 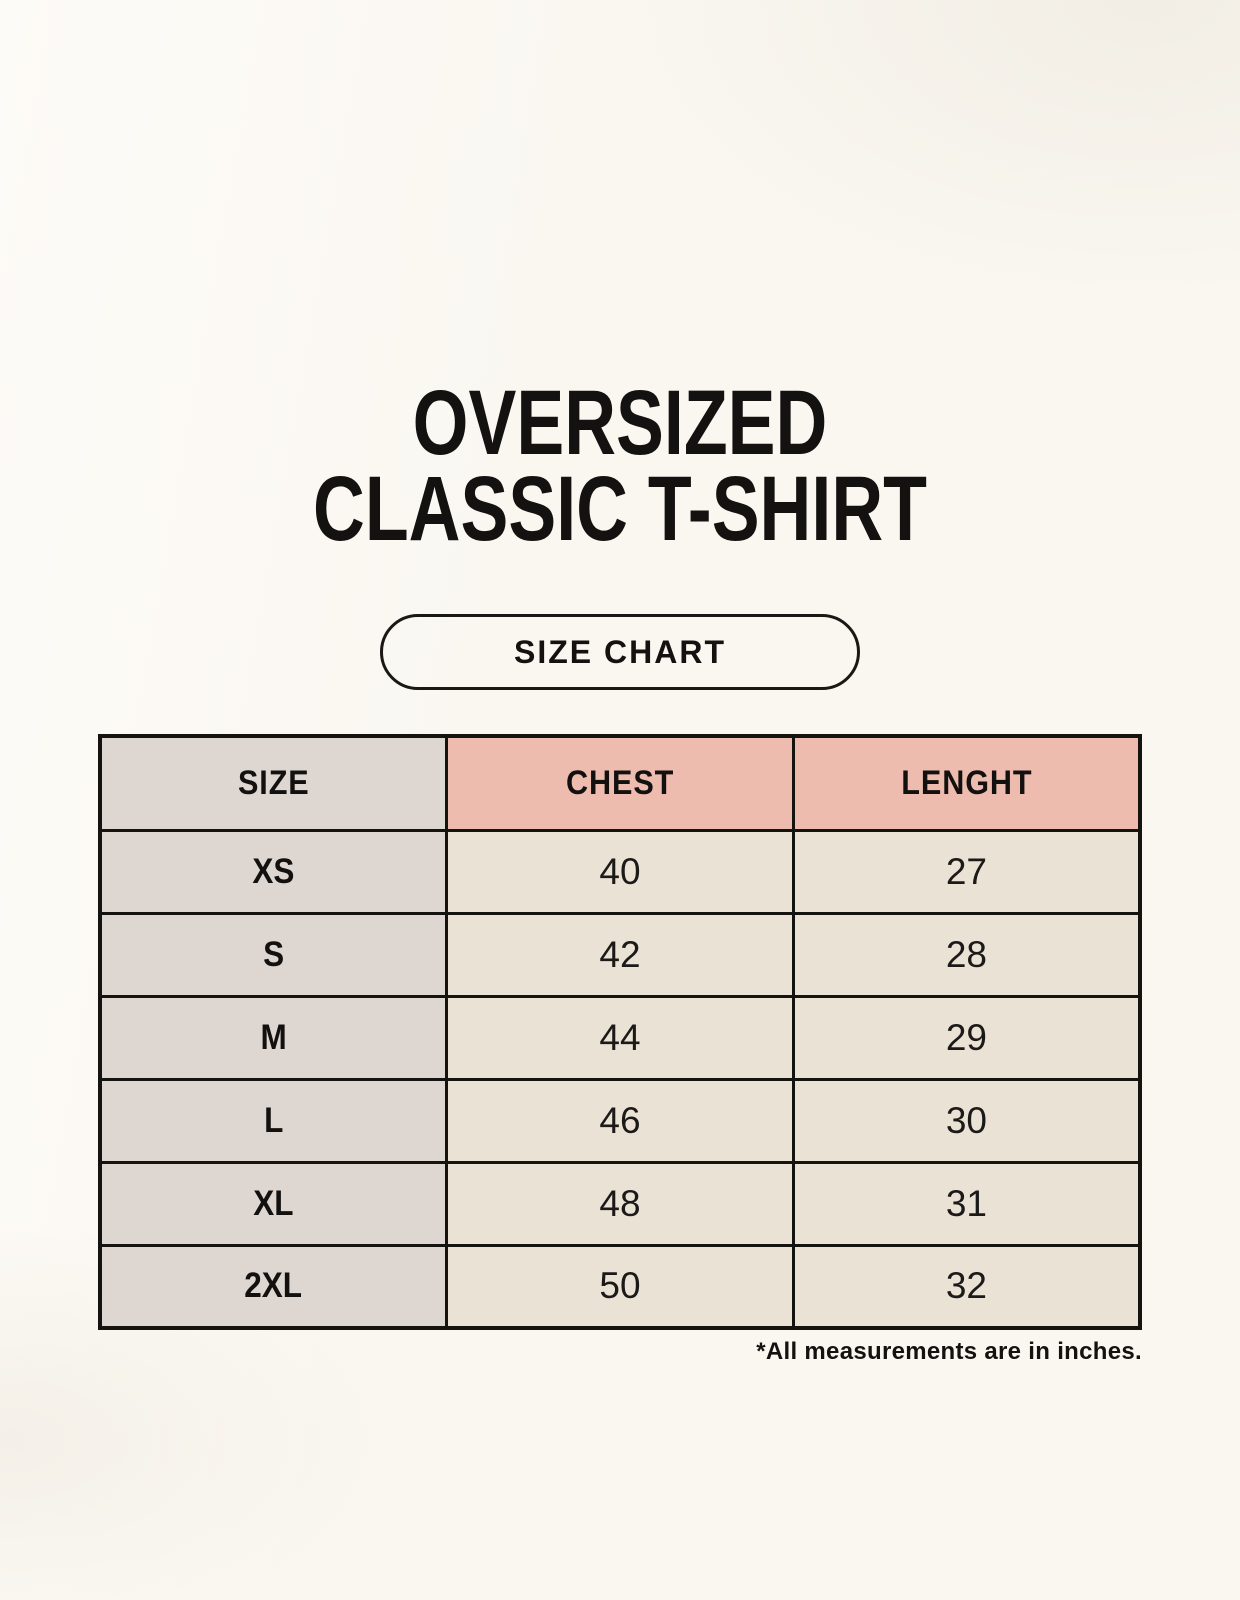 I want to click on table-row-l: L 46 30, so click(x=620, y=1120).